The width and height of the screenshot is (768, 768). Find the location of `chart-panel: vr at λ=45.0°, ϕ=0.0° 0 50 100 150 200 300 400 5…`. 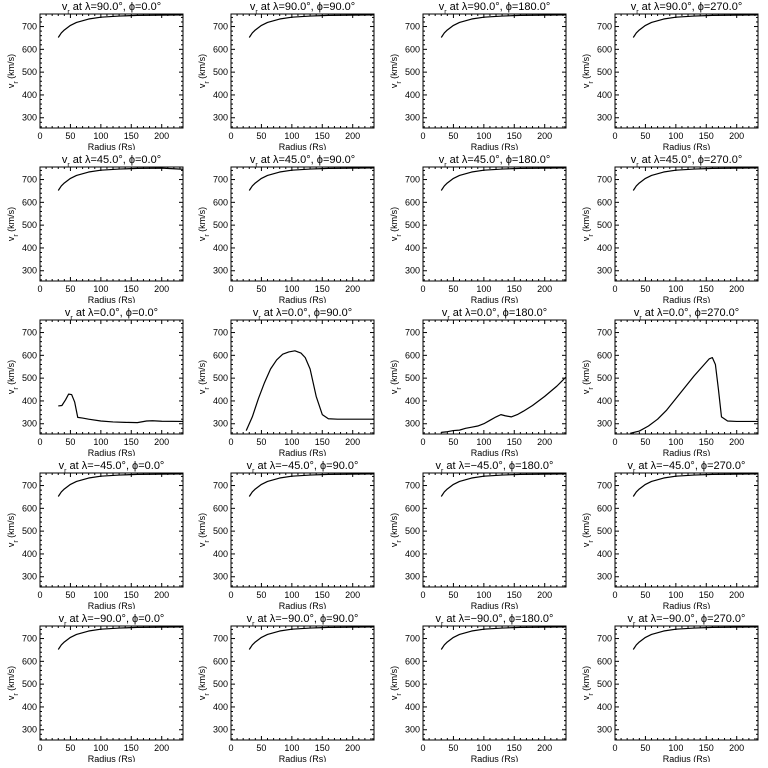

chart-panel: vr at λ=45.0°, ϕ=0.0° 0 50 100 150 200 300 400 5… is located at coordinates (95, 229).